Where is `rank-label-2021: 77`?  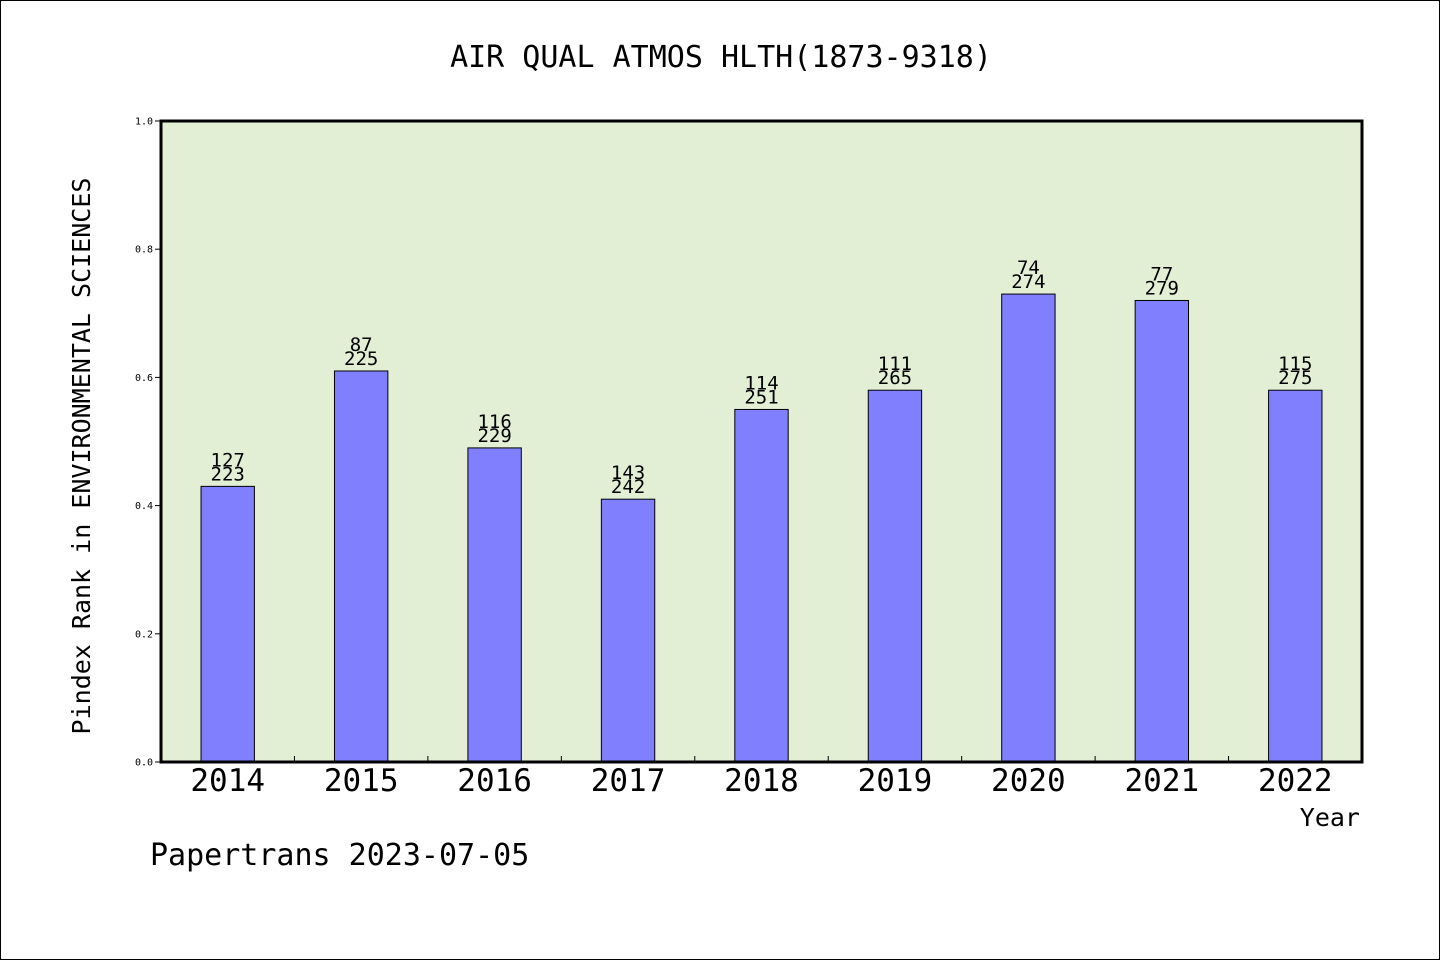
rank-label-2021: 77 is located at coordinates (1161, 274).